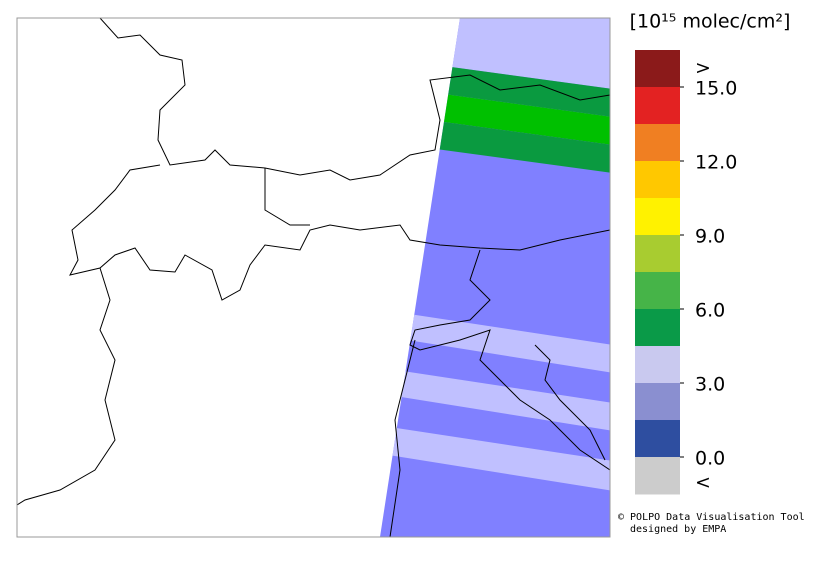  What do you see at coordinates (703, 68) in the screenshot?
I see `colorbar-over-label: >` at bounding box center [703, 68].